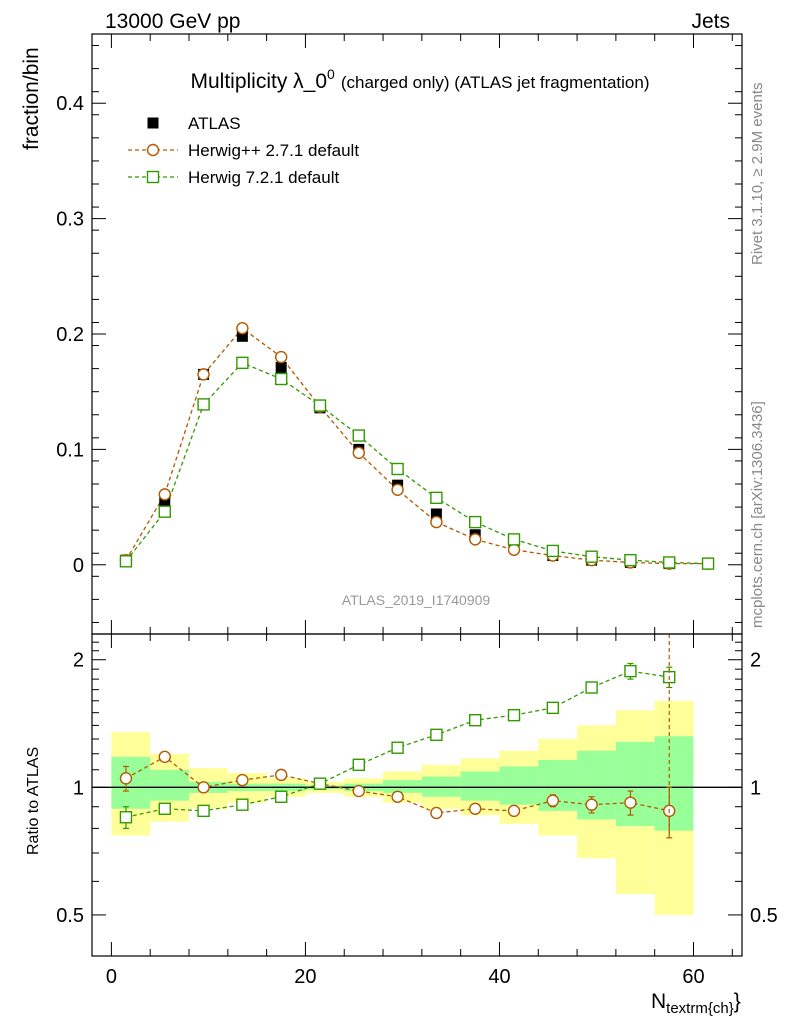  I want to click on legend-label-2: Herwig 7.2.1 default, so click(263, 177).